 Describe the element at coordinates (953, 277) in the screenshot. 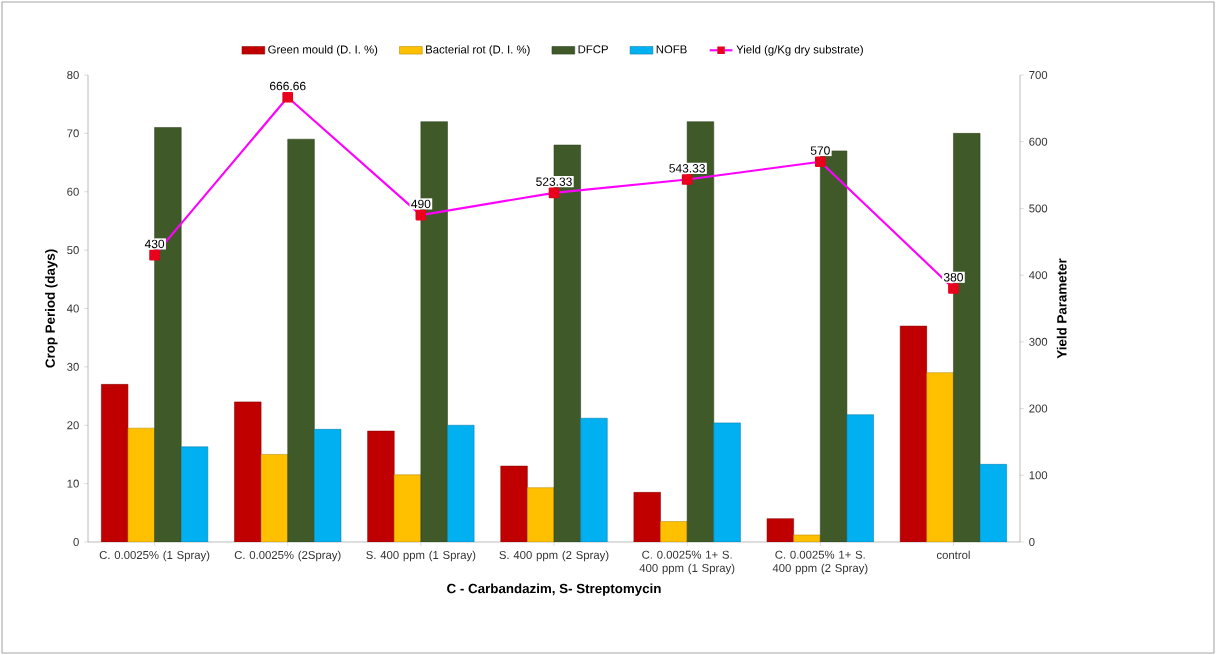

I see `data-label: 380` at that location.